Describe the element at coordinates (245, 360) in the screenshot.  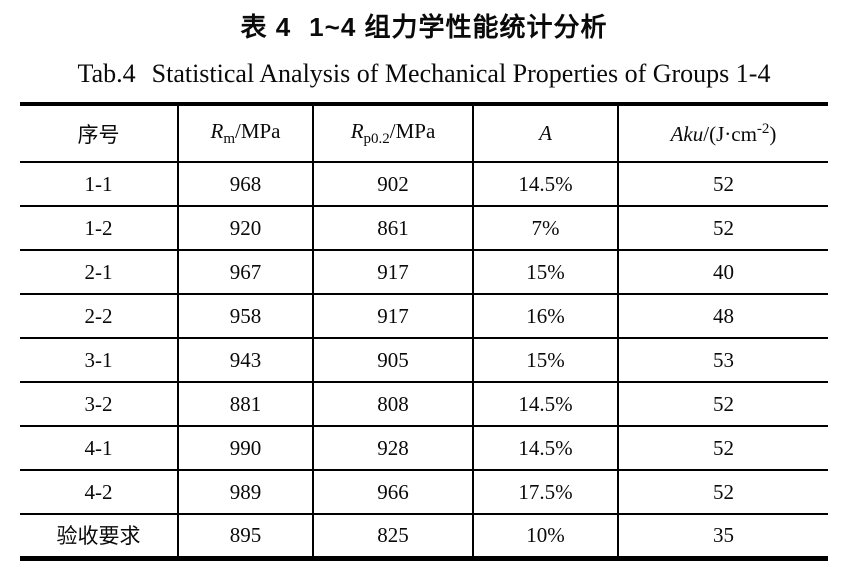
I see `cell-rm: 943` at that location.